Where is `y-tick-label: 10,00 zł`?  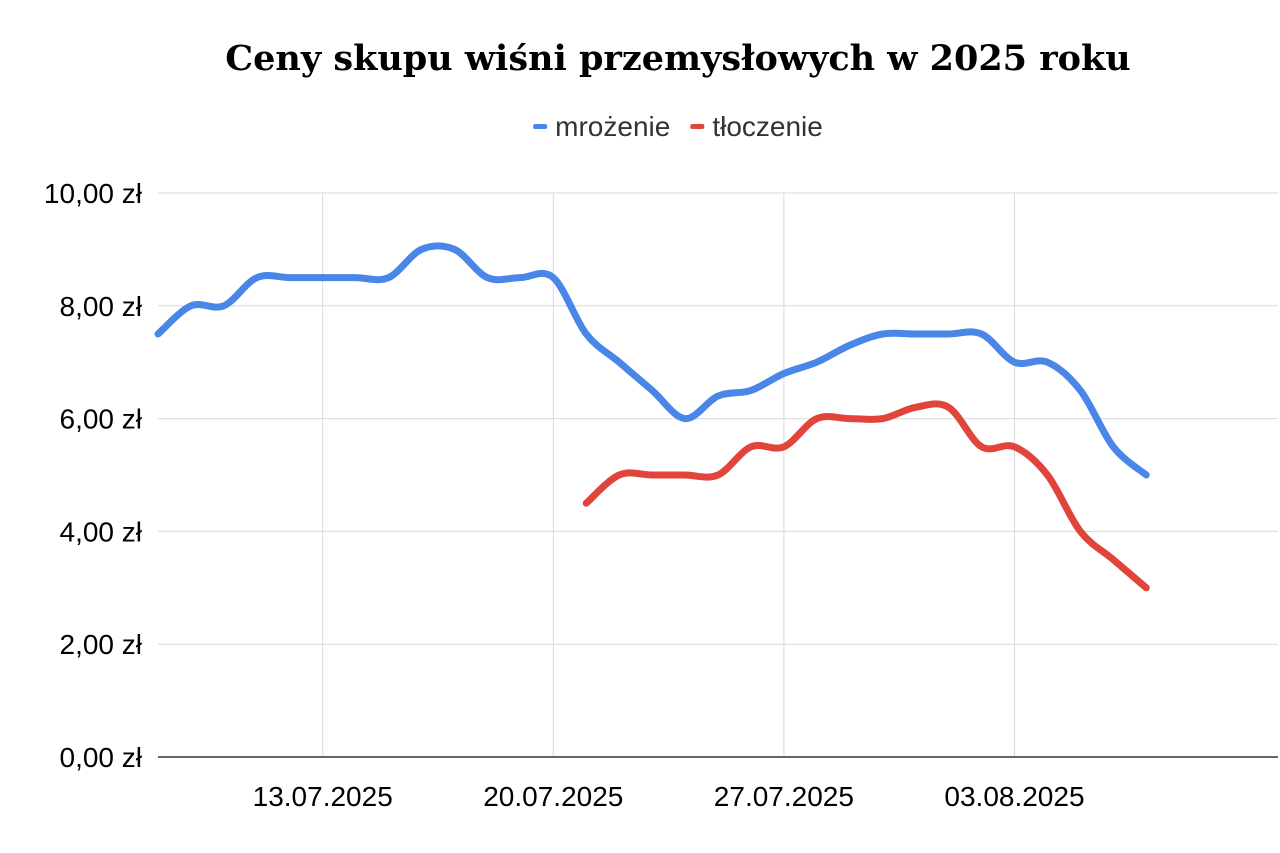
y-tick-label: 10,00 zł is located at coordinates (93, 193).